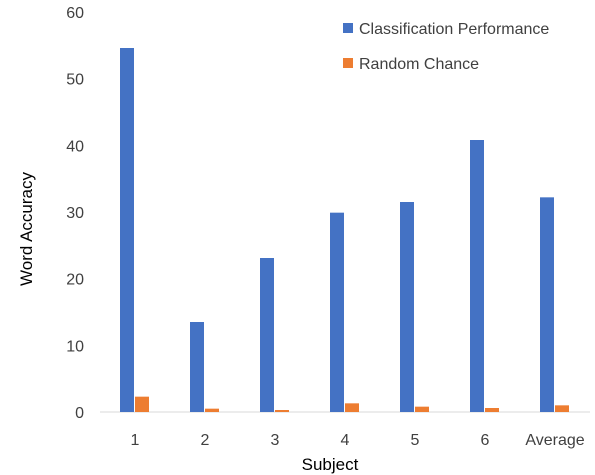 Image resolution: width=595 pixels, height=475 pixels. Describe the element at coordinates (415, 440) in the screenshot. I see `x-tick-label: 5` at that location.